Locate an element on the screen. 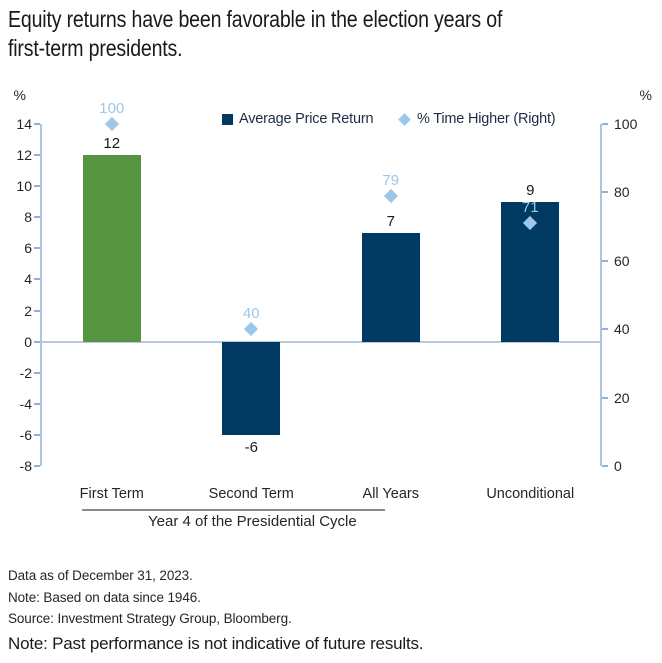 The height and width of the screenshot is (663, 662). legend-item-average-price-return: Average Price Return is located at coordinates (298, 119).